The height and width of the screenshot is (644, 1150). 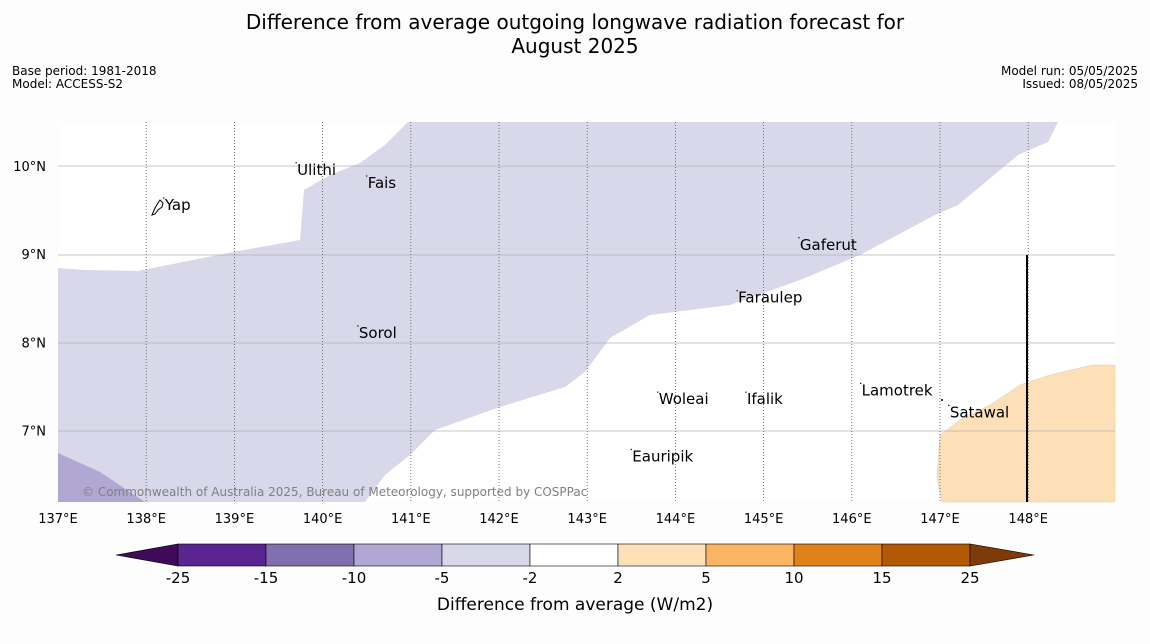 What do you see at coordinates (793, 578) in the screenshot?
I see `colorbar-tick-label: 10` at bounding box center [793, 578].